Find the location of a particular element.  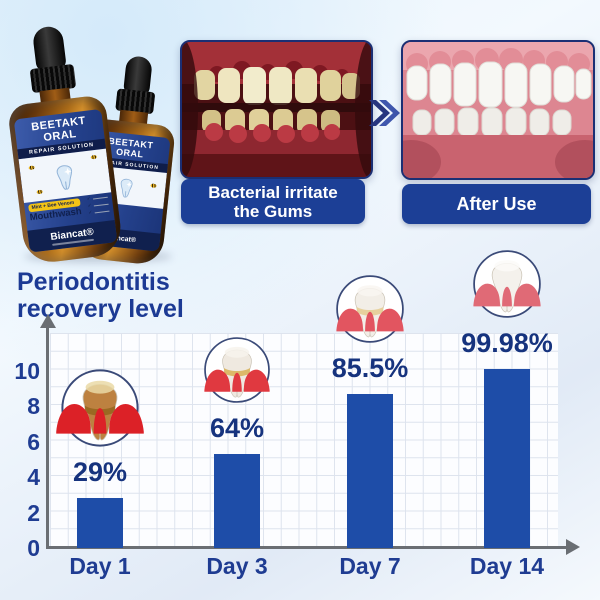

healthy-teeth-photo is located at coordinates (498, 110).